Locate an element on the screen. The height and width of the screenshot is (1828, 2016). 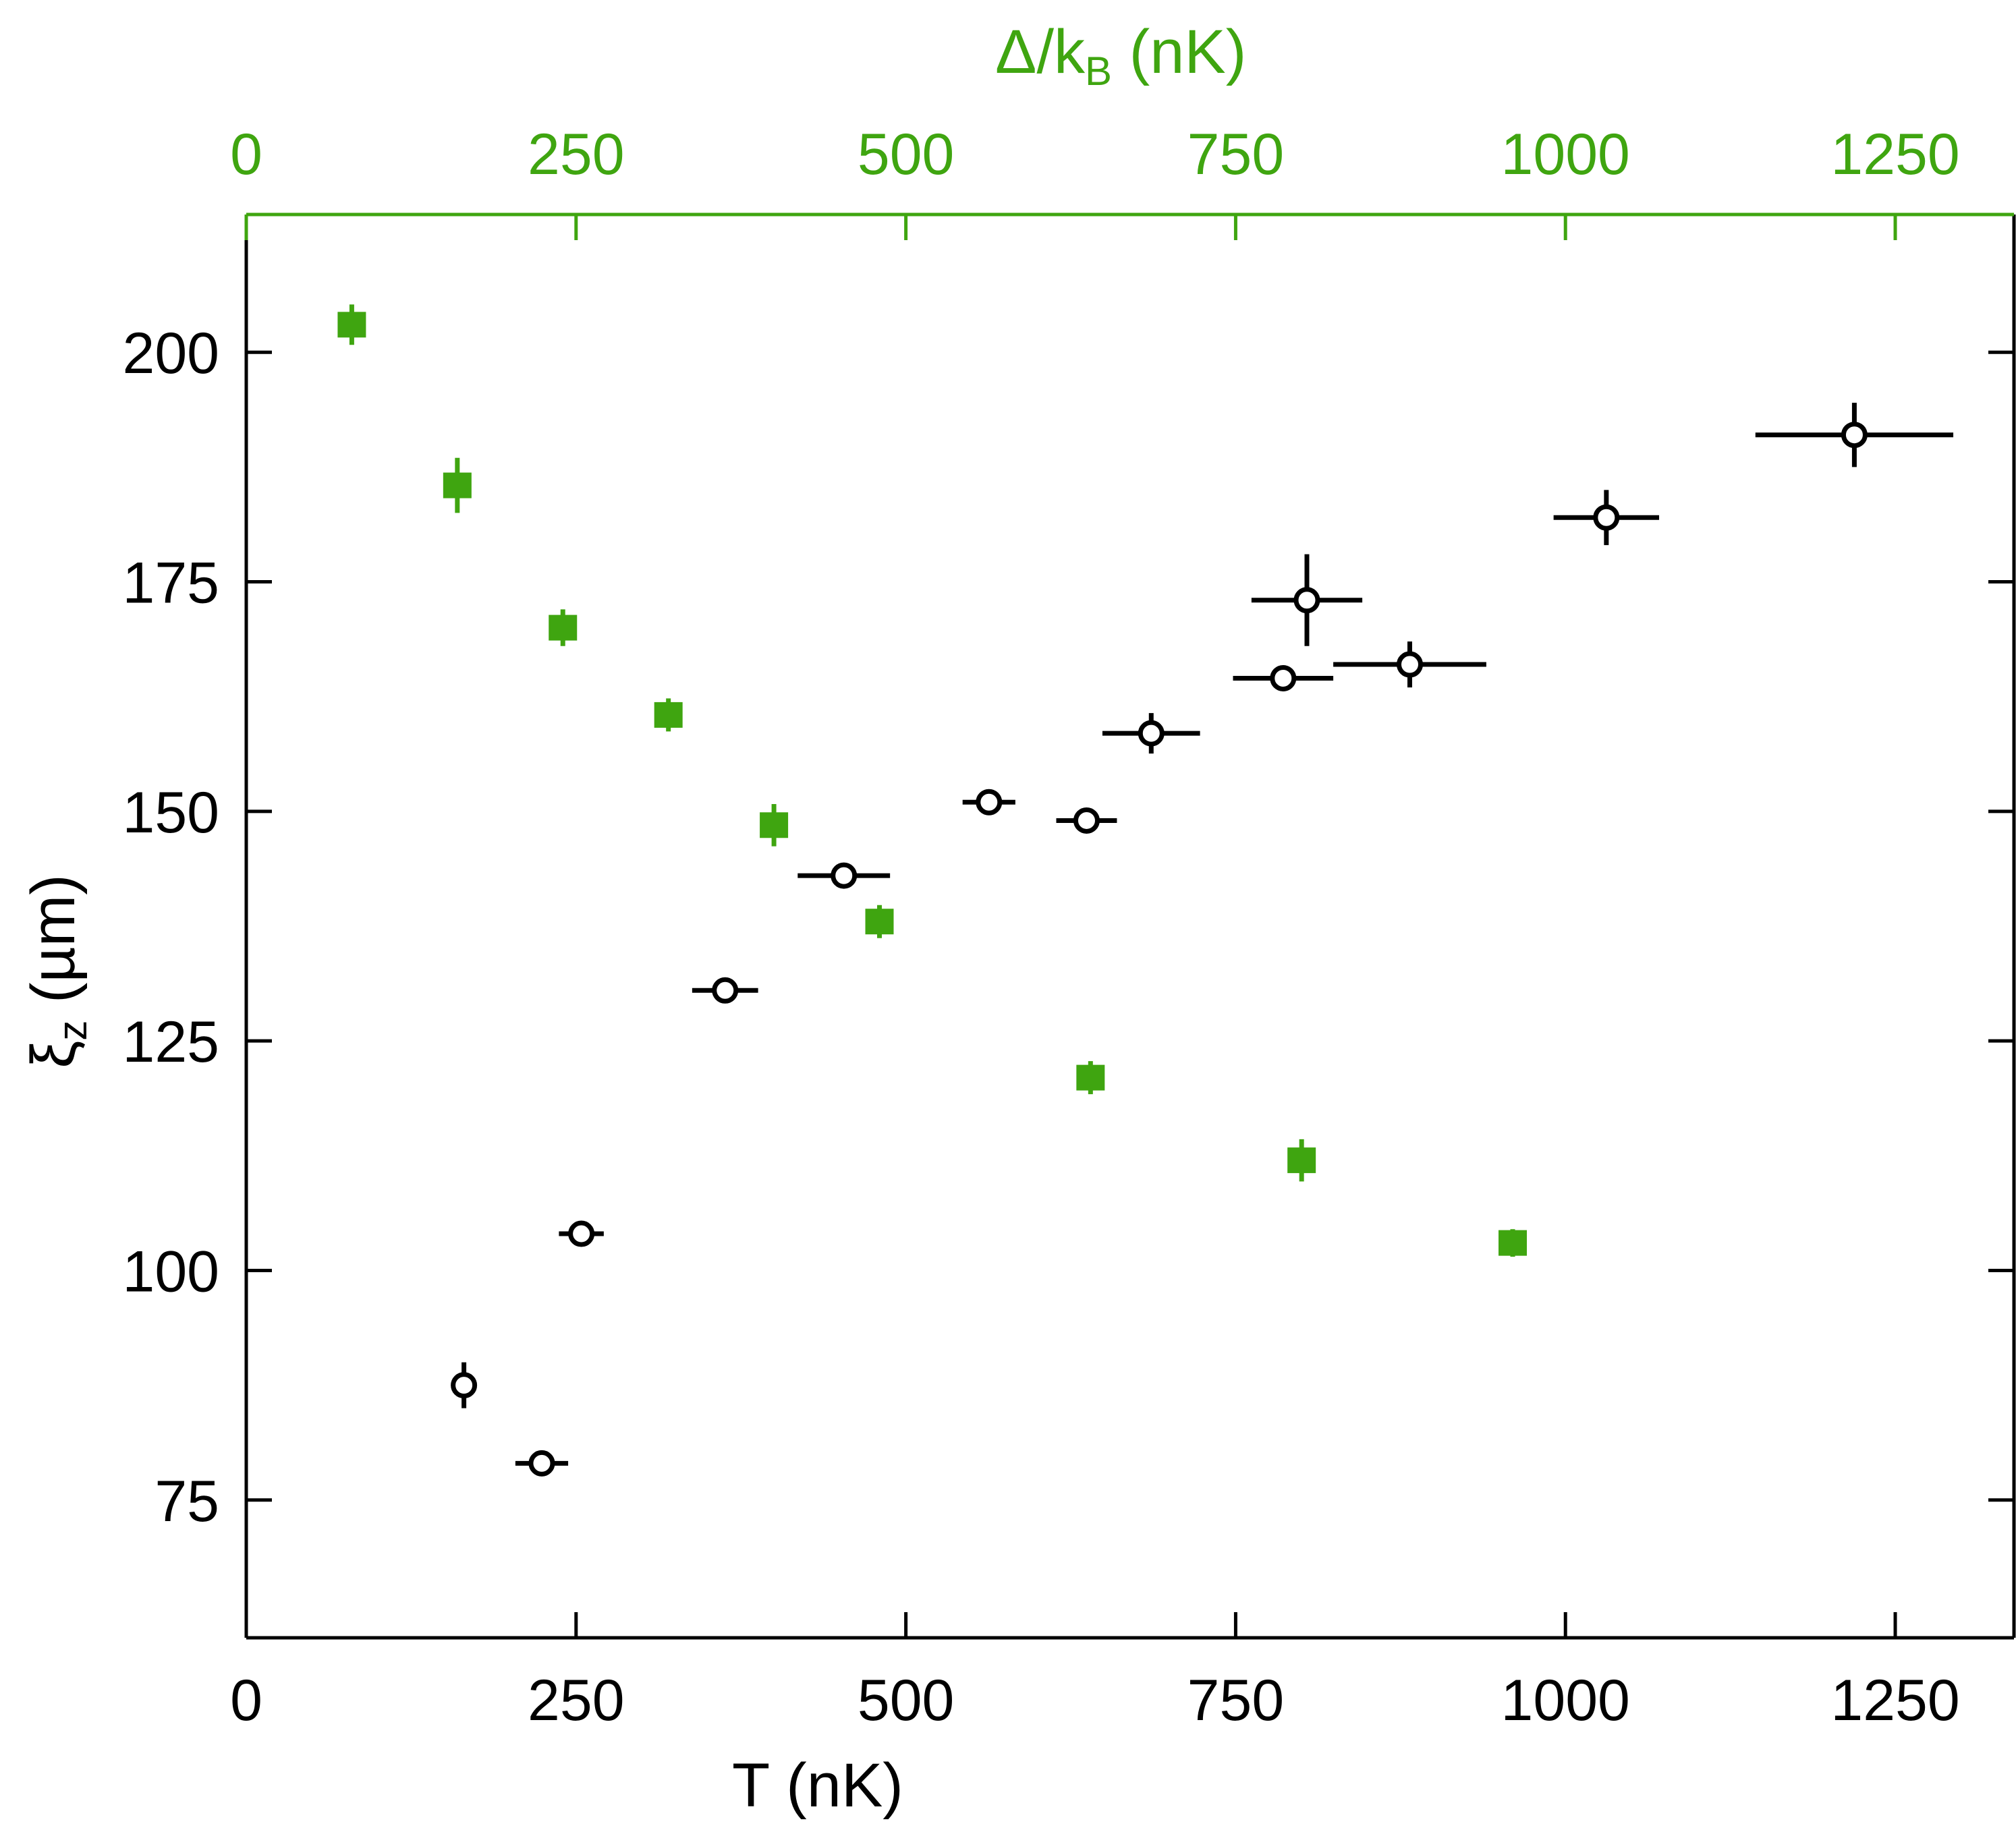
x-tick-label: 0 is located at coordinates (246, 1700).